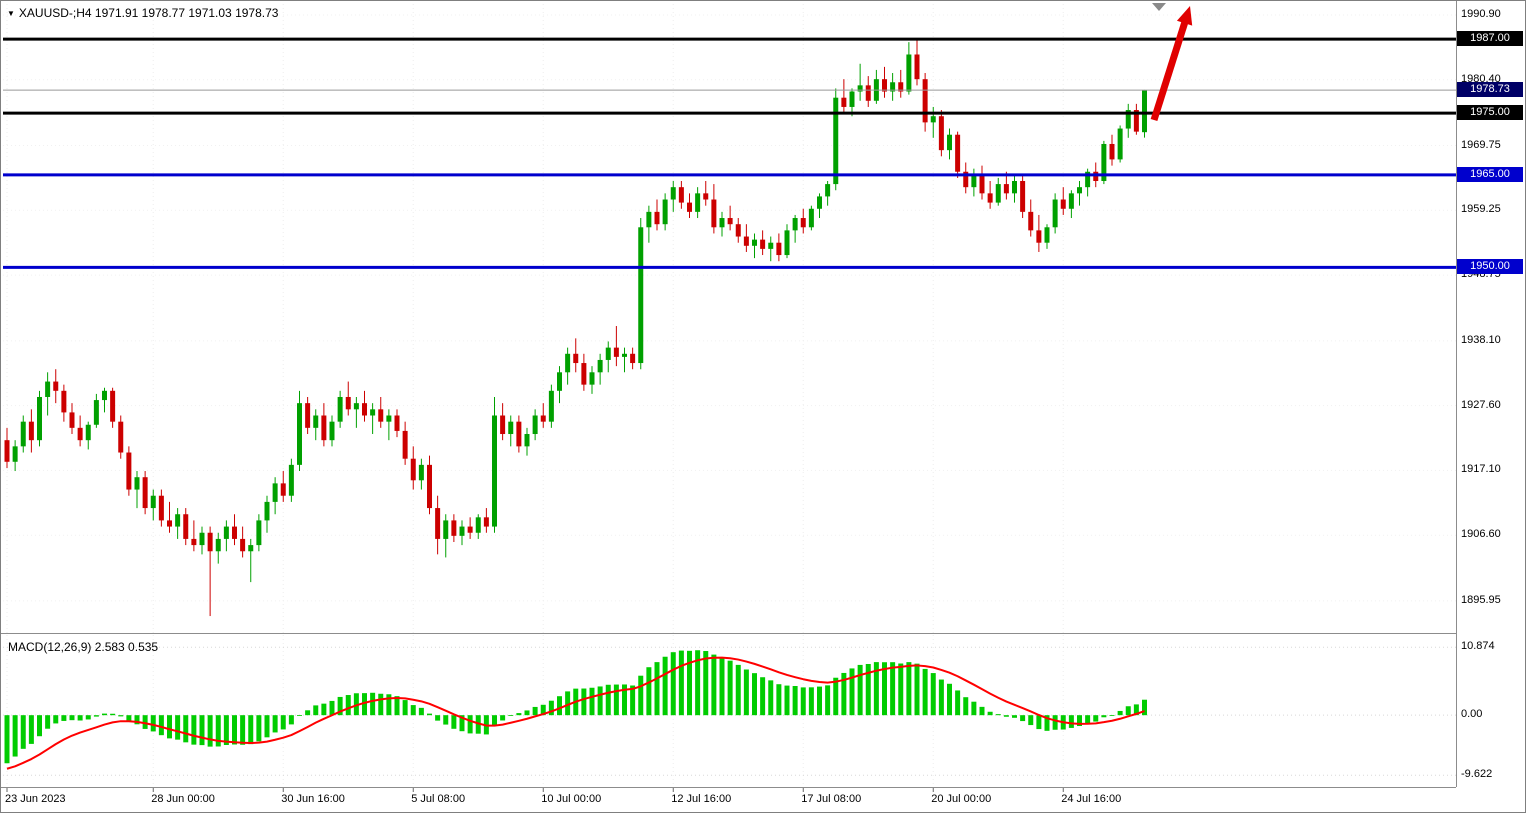 This screenshot has width=1526, height=813. What do you see at coordinates (1170, 70) in the screenshot?
I see `trend-arrow-shaft` at bounding box center [1170, 70].